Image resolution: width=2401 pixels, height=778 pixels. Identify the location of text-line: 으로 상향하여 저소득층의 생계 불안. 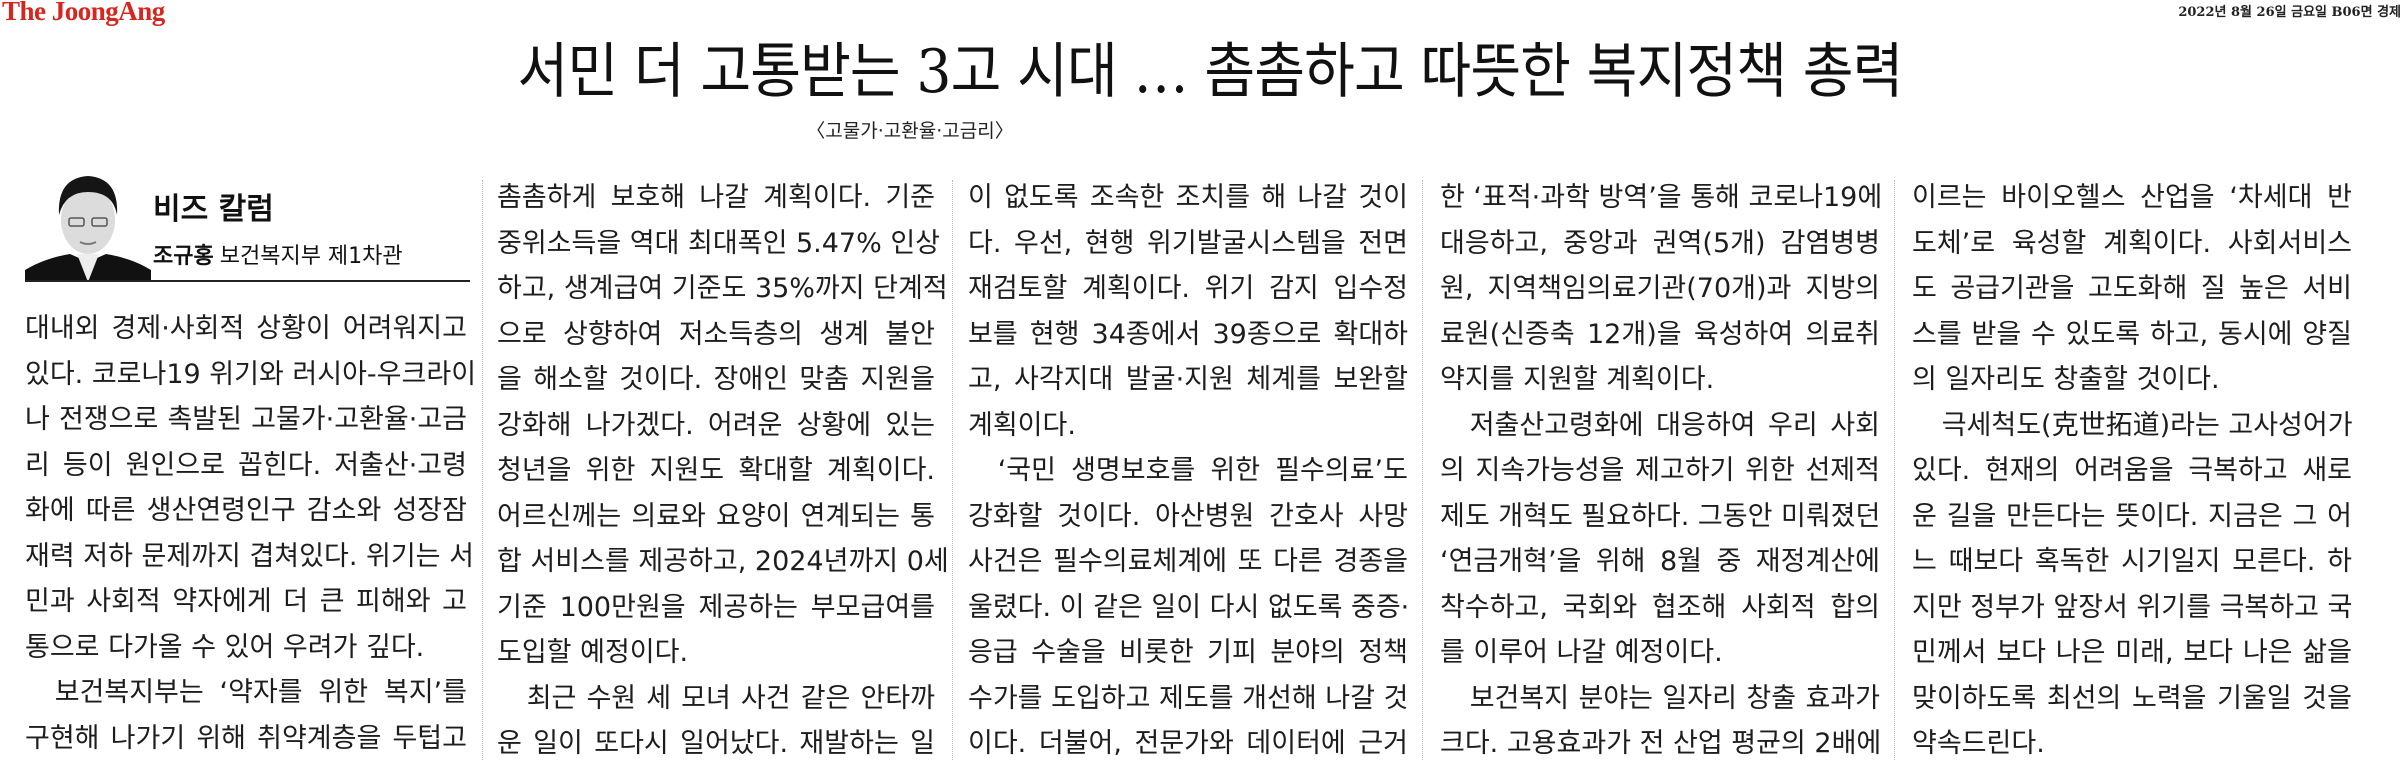
(716, 334).